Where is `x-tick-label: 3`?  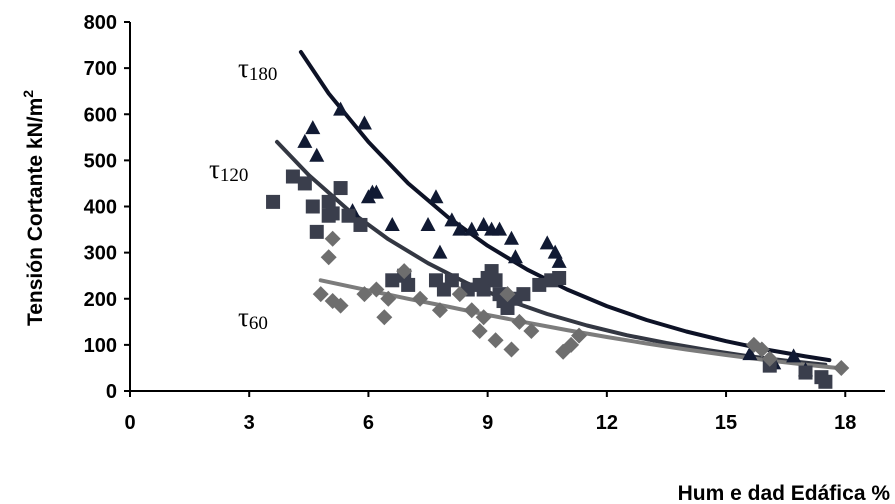 x-tick-label: 3 is located at coordinates (249, 423).